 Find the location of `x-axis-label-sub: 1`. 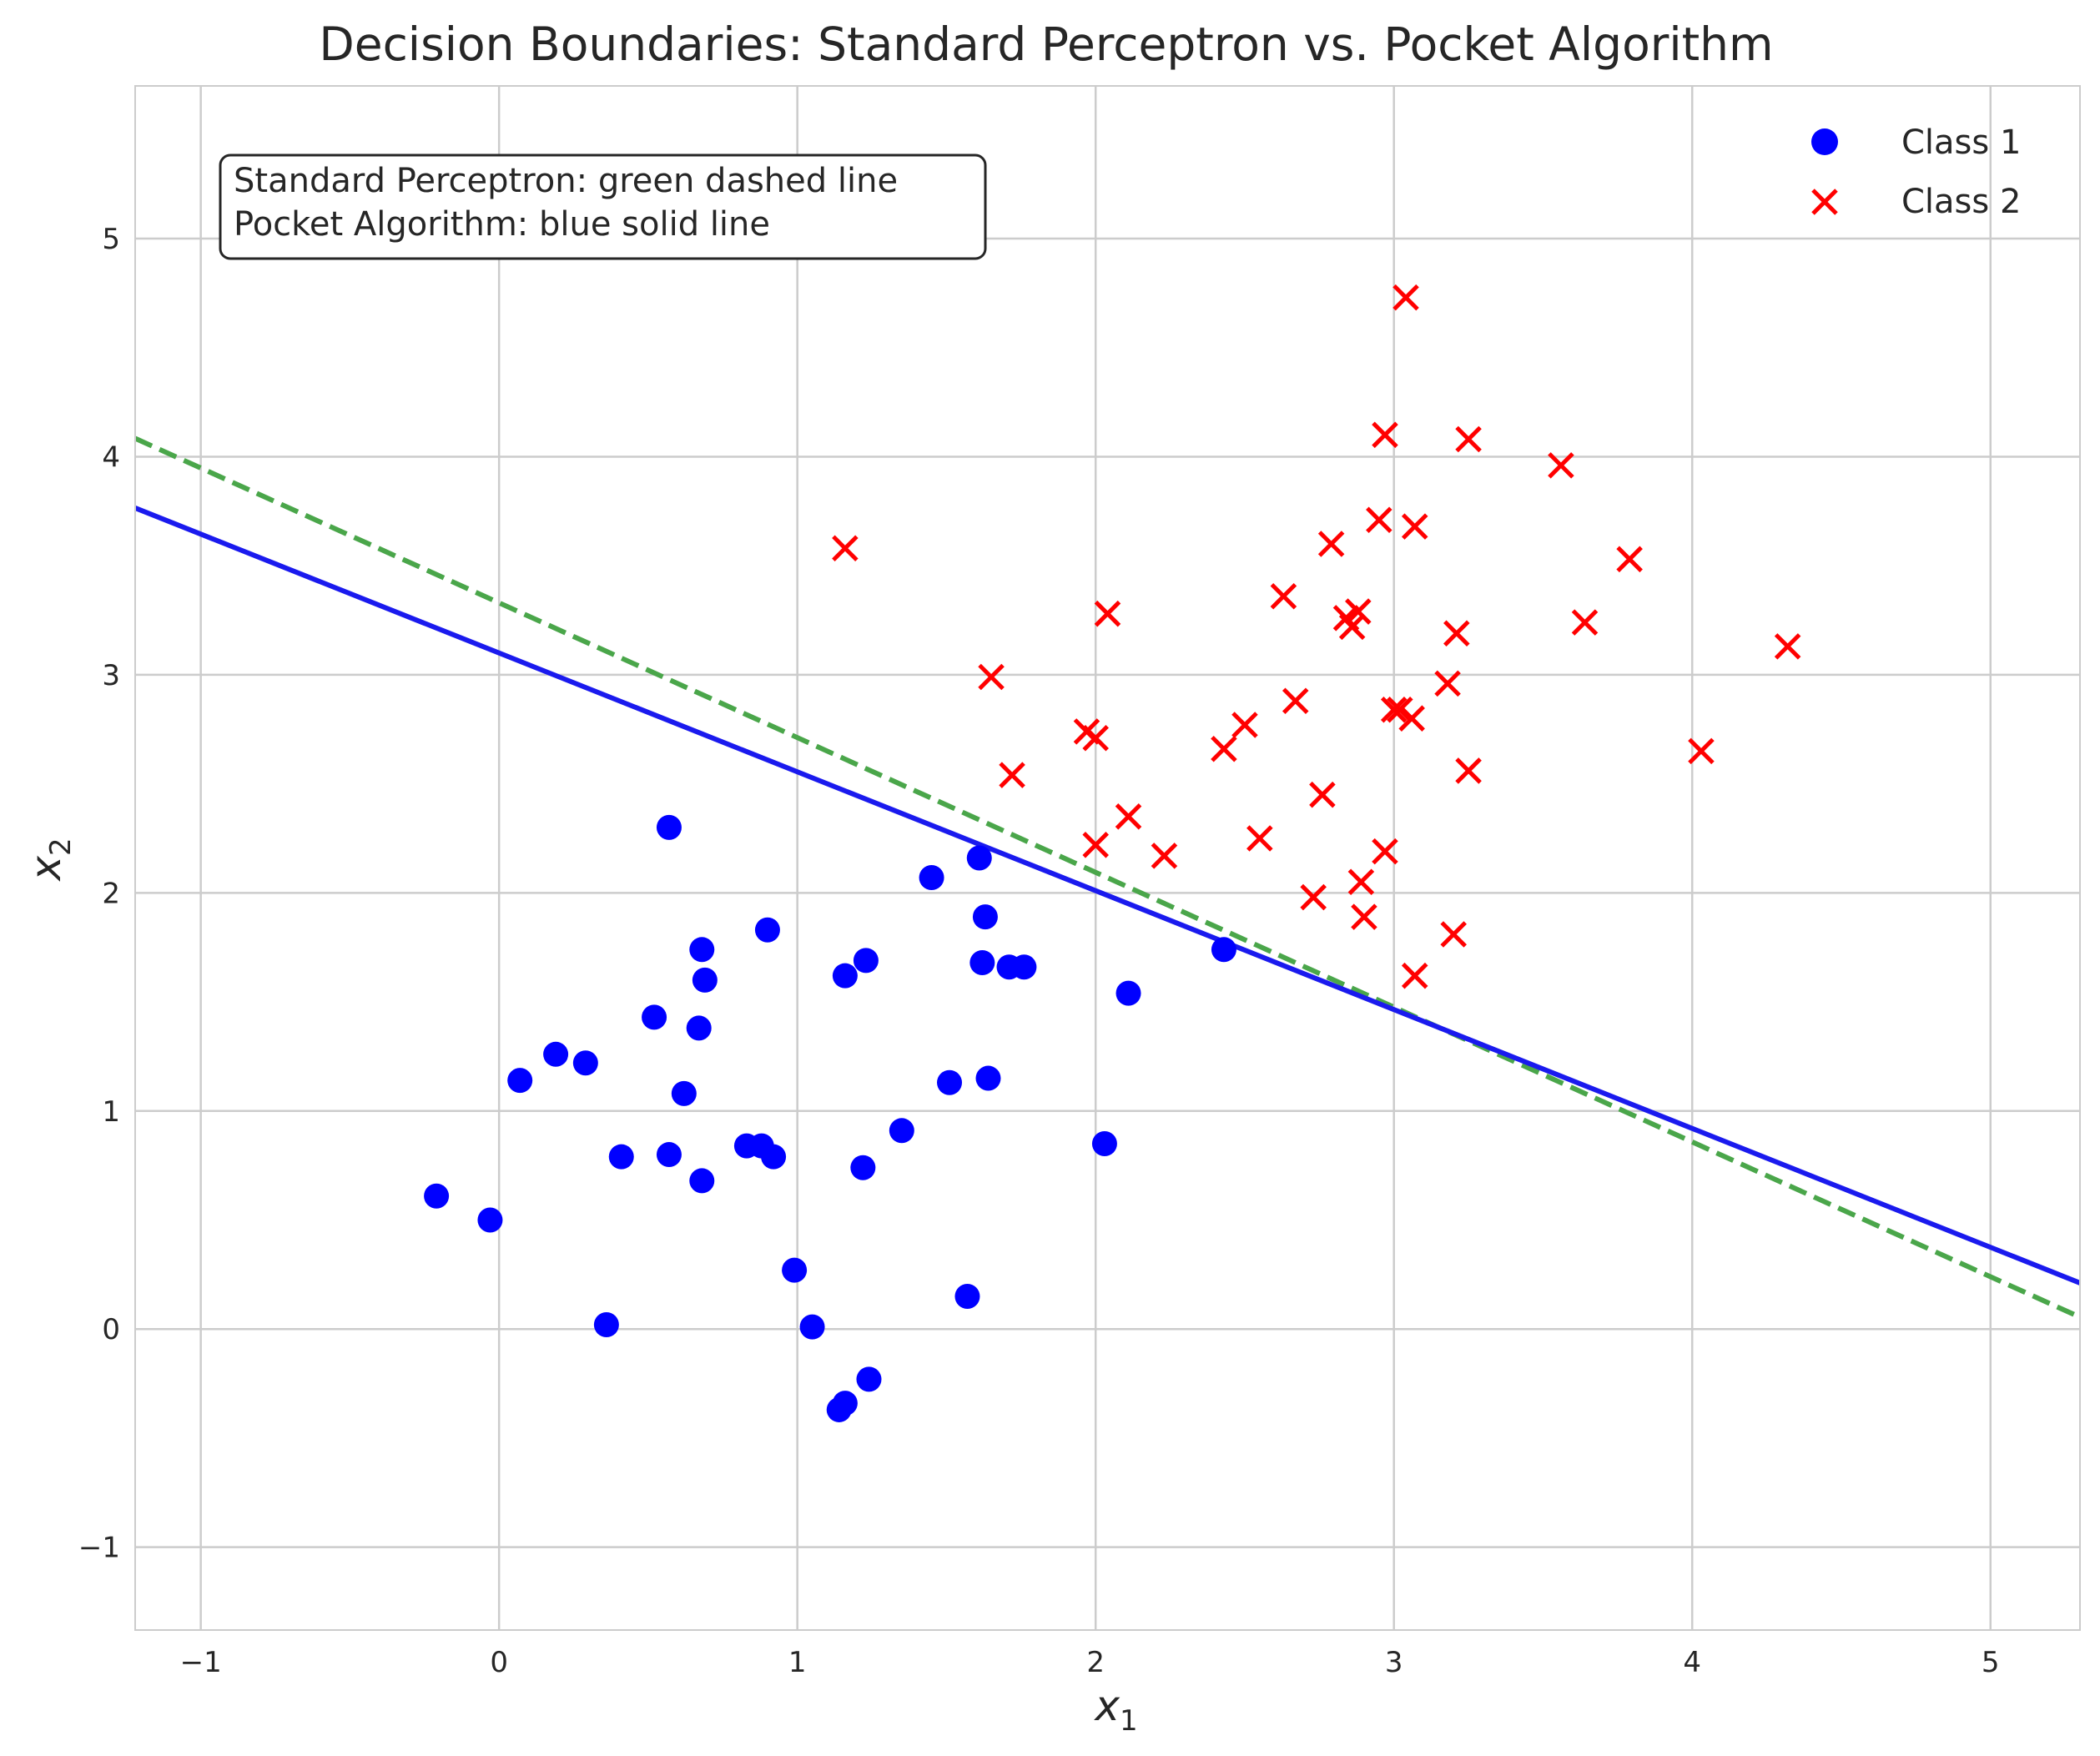

x-axis-label-sub: 1 is located at coordinates (1129, 1721).